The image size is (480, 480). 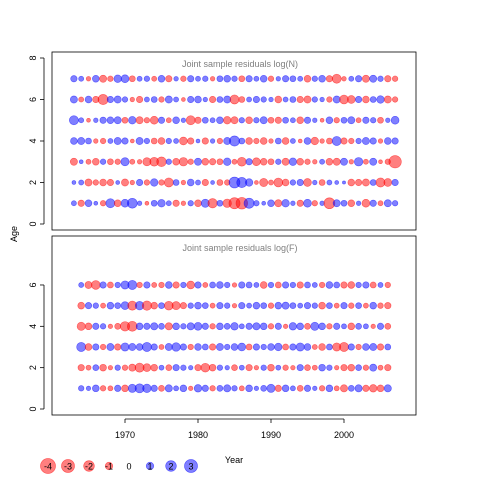 I want to click on x-tick-label: 1980, so click(x=198, y=435).